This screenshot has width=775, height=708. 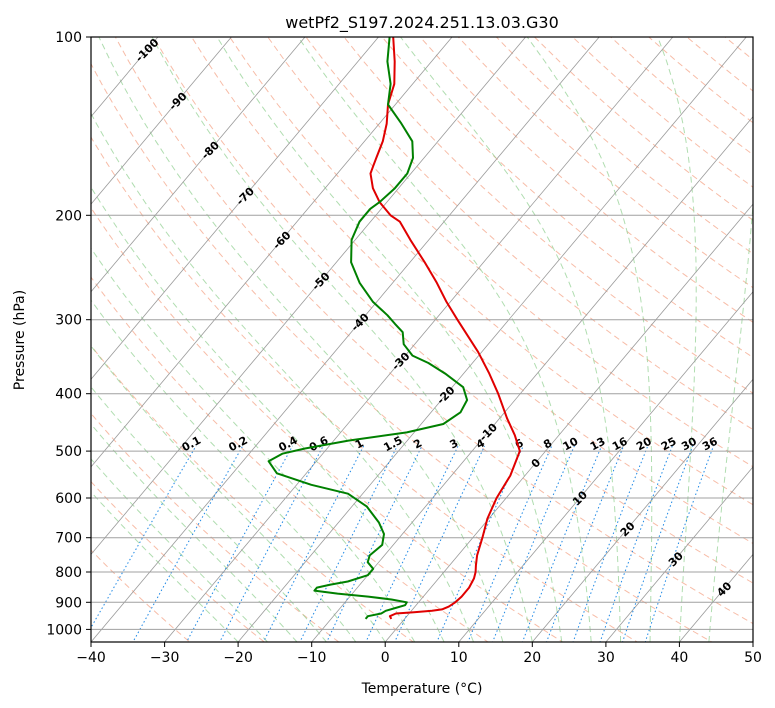 What do you see at coordinates (68, 499) in the screenshot?
I see `y-tick-label: 600` at bounding box center [68, 499].